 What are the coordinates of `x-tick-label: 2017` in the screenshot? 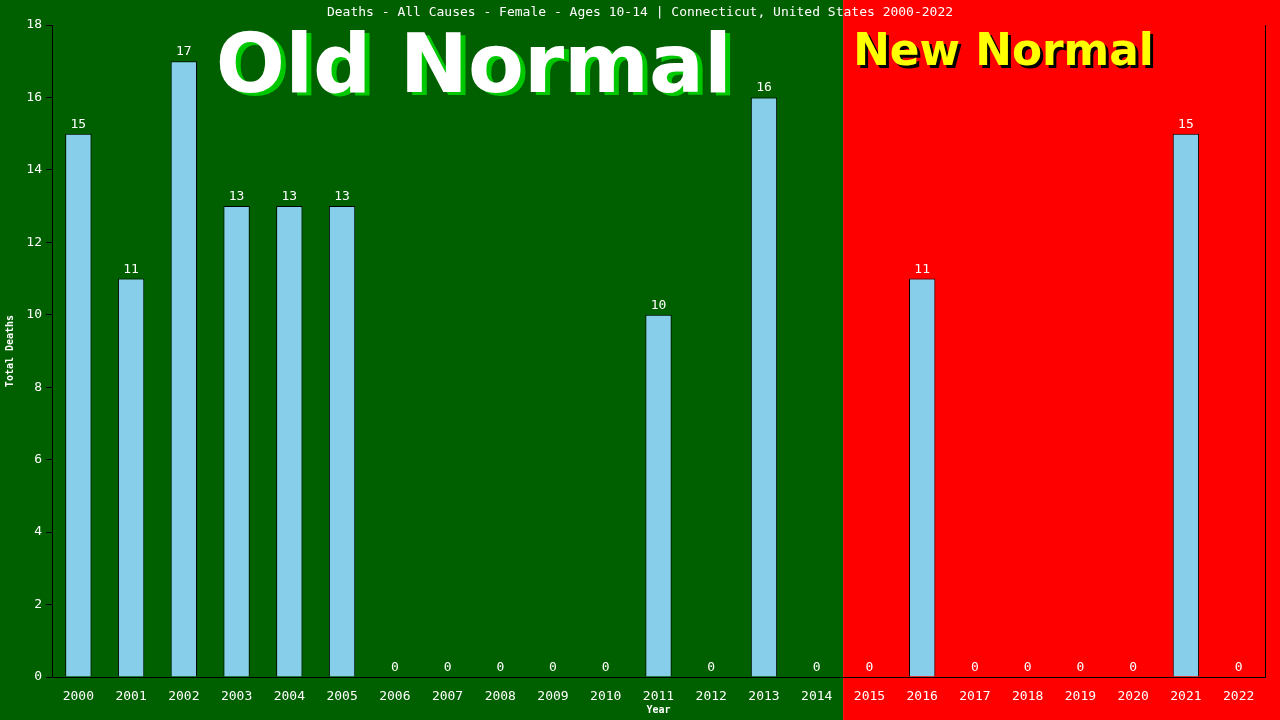 It's located at (975, 696).